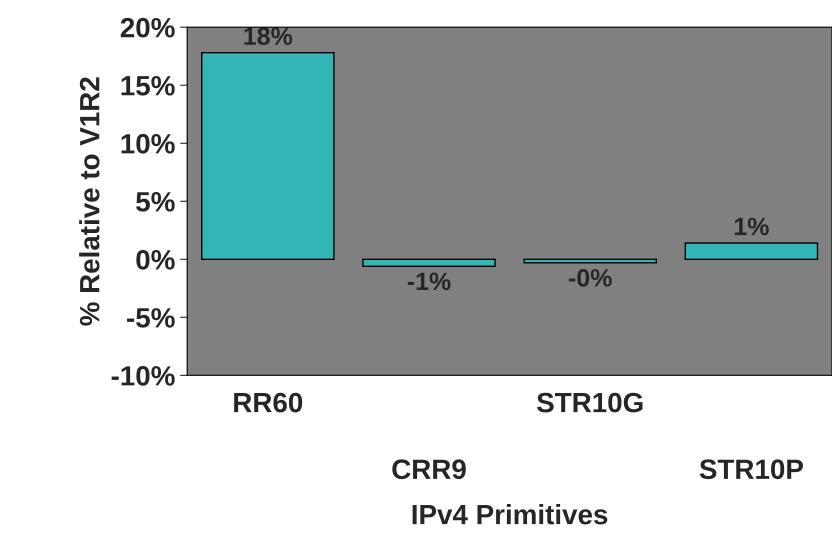 The height and width of the screenshot is (544, 832). Describe the element at coordinates (268, 402) in the screenshot. I see `x-tick-label: RR60` at that location.